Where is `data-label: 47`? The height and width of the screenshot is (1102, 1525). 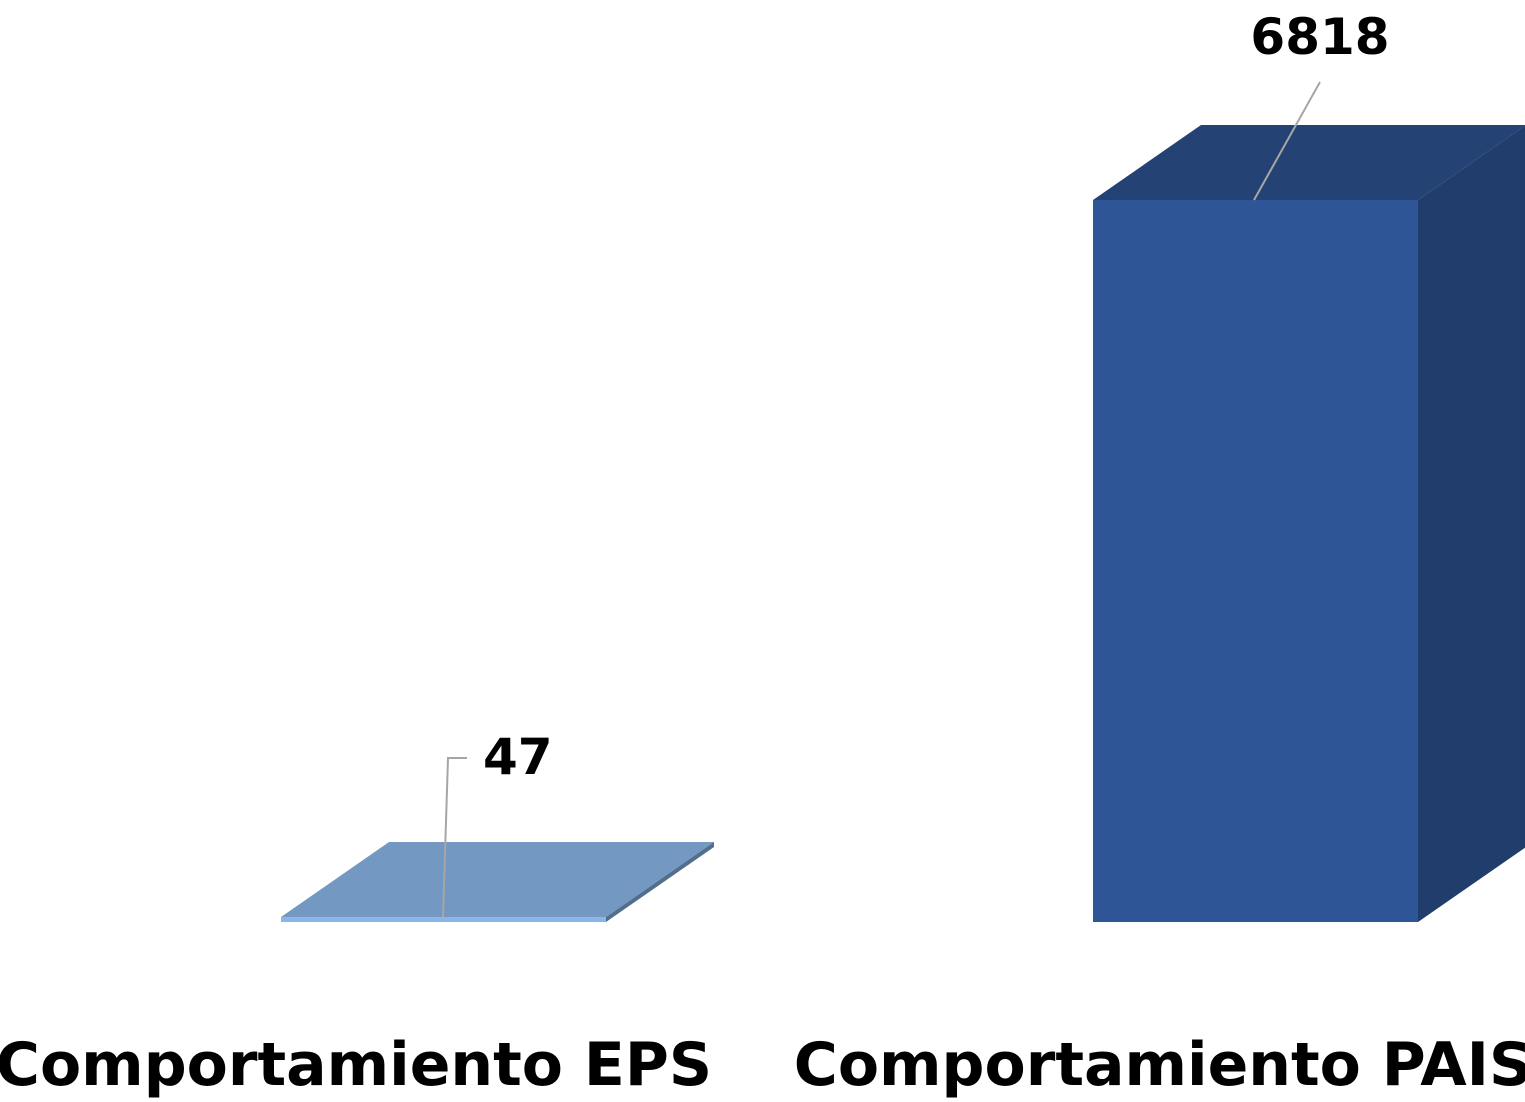
data-label: 47 is located at coordinates (518, 757).